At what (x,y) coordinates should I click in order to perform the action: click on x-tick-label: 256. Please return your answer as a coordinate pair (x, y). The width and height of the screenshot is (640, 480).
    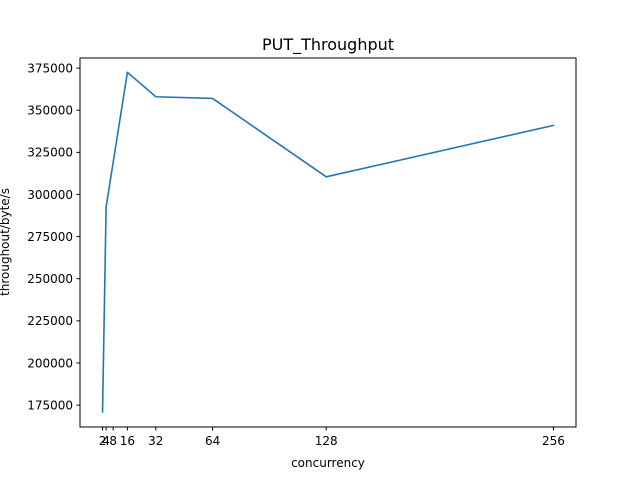
    Looking at the image, I should click on (553, 441).